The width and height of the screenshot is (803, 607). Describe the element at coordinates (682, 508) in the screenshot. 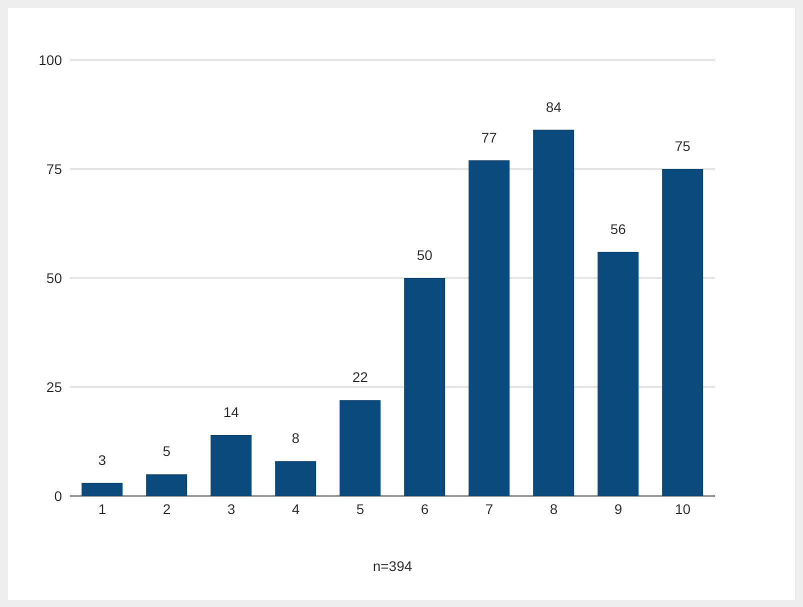

I see `x-tick-label: 10` at that location.